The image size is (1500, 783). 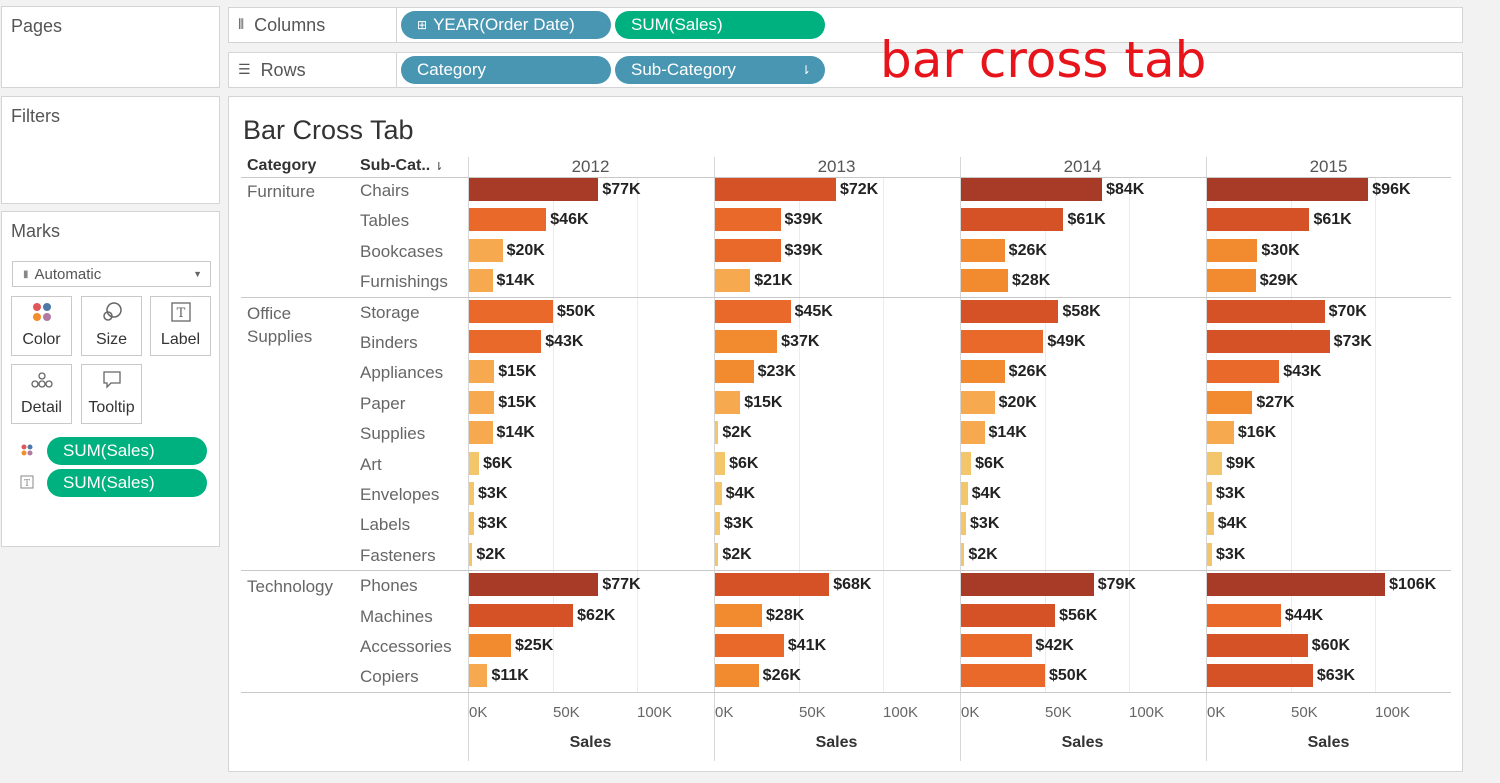 I want to click on category-header: Category, so click(x=282, y=165).